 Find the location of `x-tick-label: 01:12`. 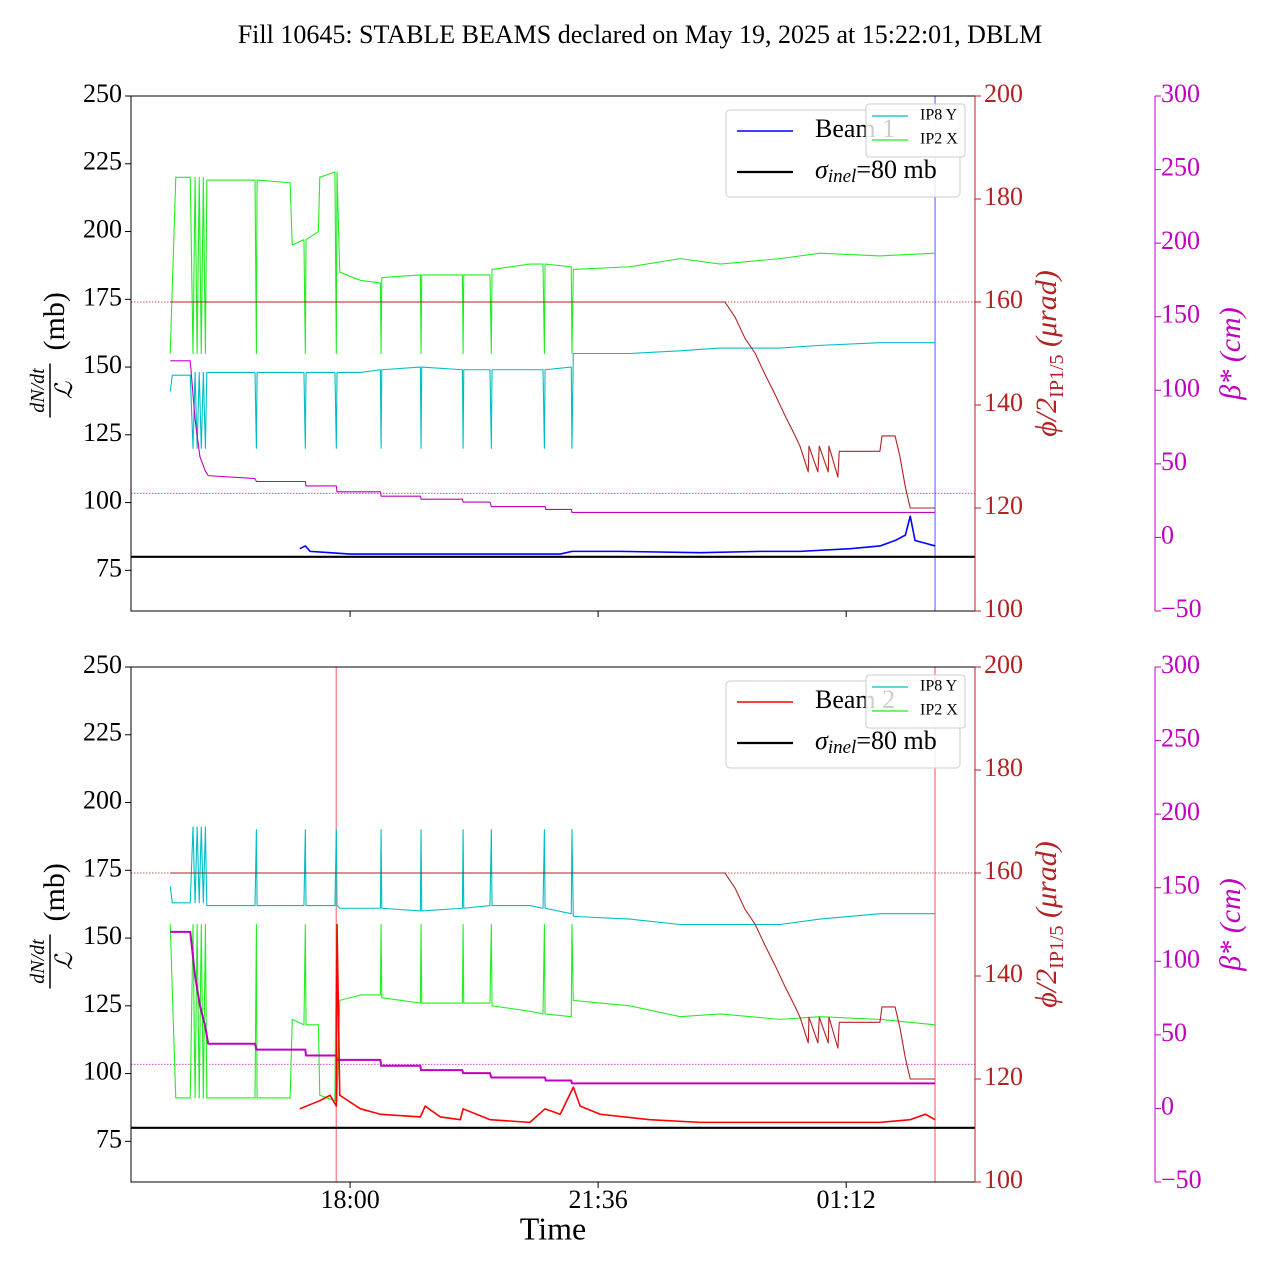

x-tick-label: 01:12 is located at coordinates (846, 1199).